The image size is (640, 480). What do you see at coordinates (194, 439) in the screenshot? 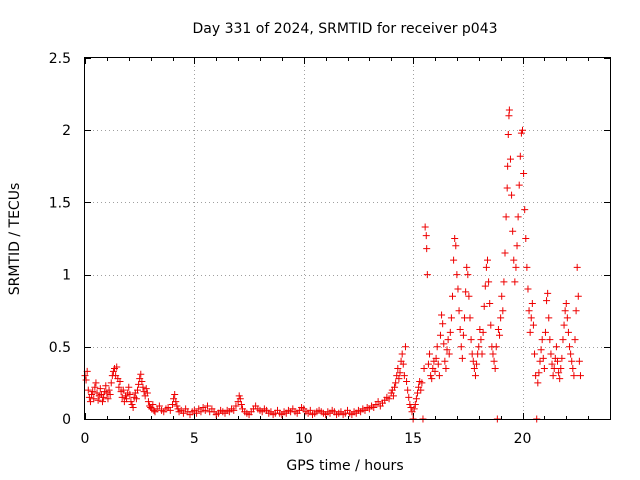
I see `x-tick-label: 5` at bounding box center [194, 439].